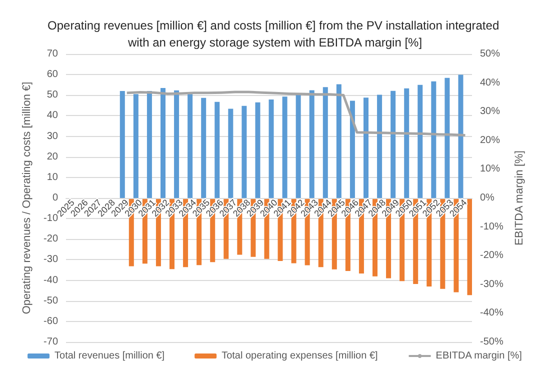  Describe the element at coordinates (490, 140) in the screenshot. I see `y2-tick-label: 20%` at that location.